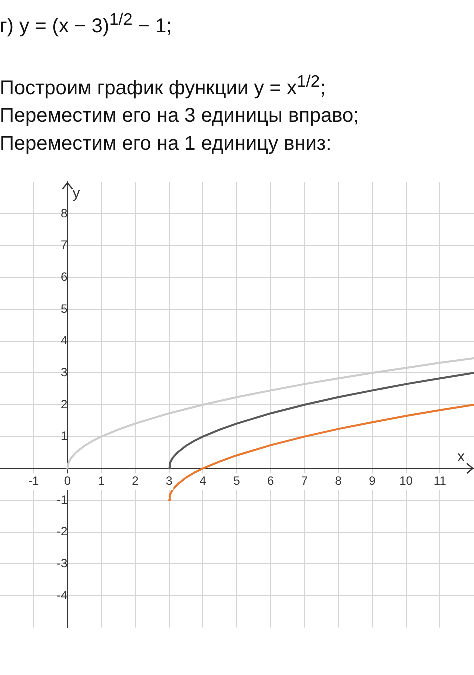 Image resolution: width=474 pixels, height=675 pixels. I want to click on x-tick-label: 8, so click(338, 481).